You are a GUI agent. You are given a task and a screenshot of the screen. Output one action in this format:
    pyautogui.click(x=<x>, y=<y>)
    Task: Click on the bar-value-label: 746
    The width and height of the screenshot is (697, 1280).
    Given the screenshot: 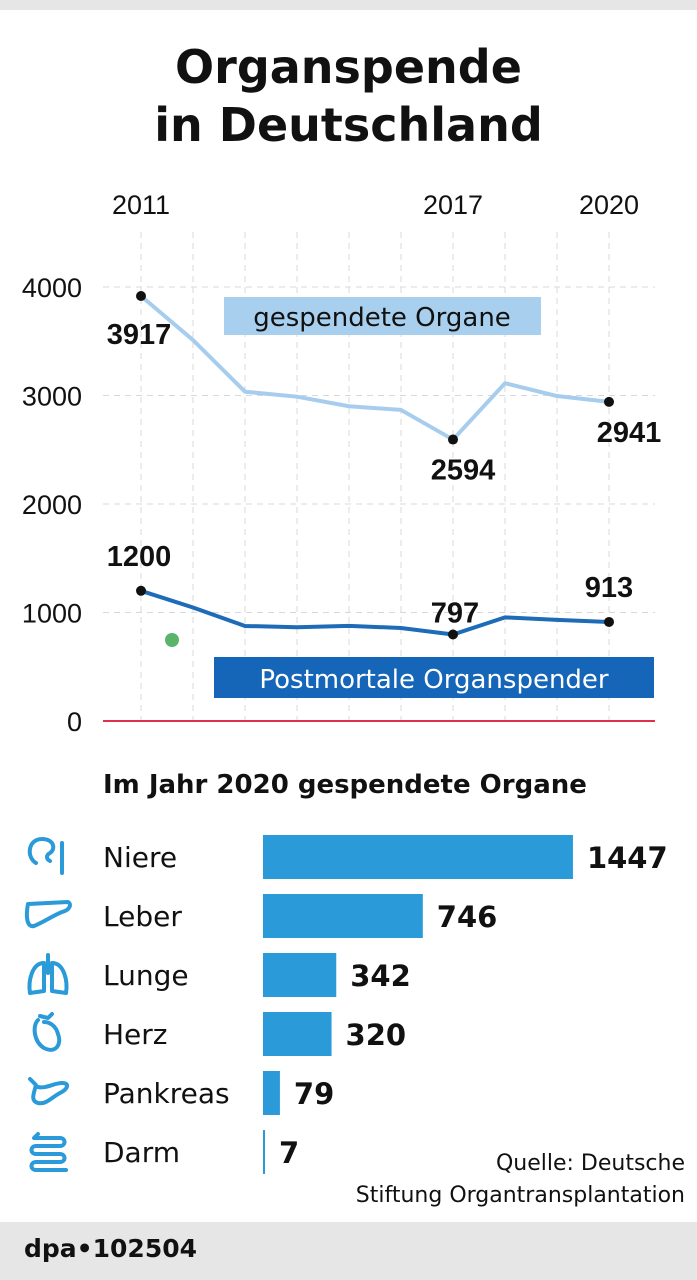 What is the action you would take?
    pyautogui.click(x=467, y=917)
    